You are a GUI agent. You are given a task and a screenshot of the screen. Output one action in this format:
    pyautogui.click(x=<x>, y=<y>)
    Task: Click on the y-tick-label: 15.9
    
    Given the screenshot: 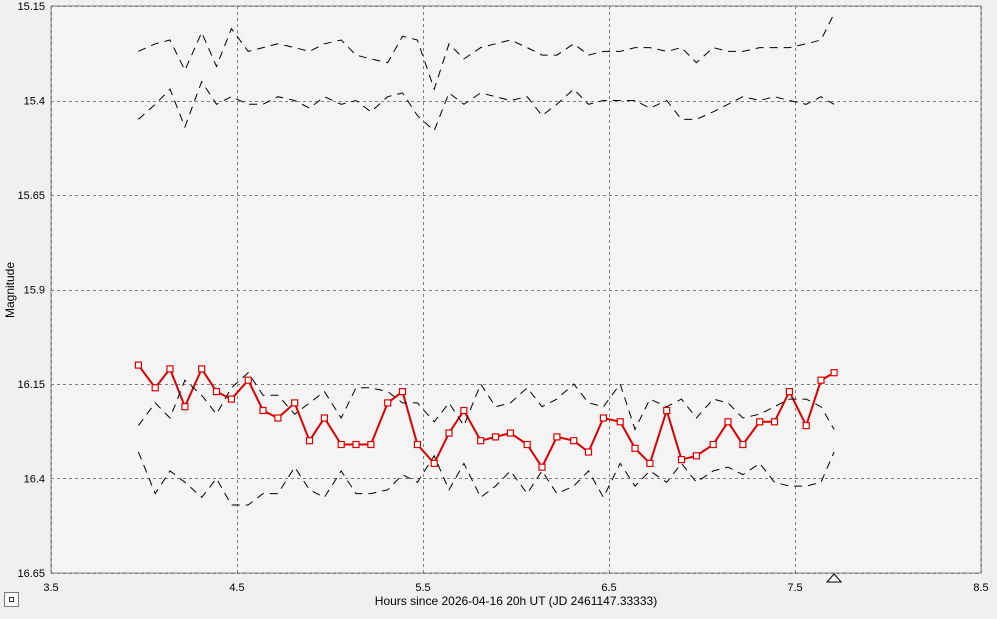 What is the action you would take?
    pyautogui.click(x=34, y=291)
    